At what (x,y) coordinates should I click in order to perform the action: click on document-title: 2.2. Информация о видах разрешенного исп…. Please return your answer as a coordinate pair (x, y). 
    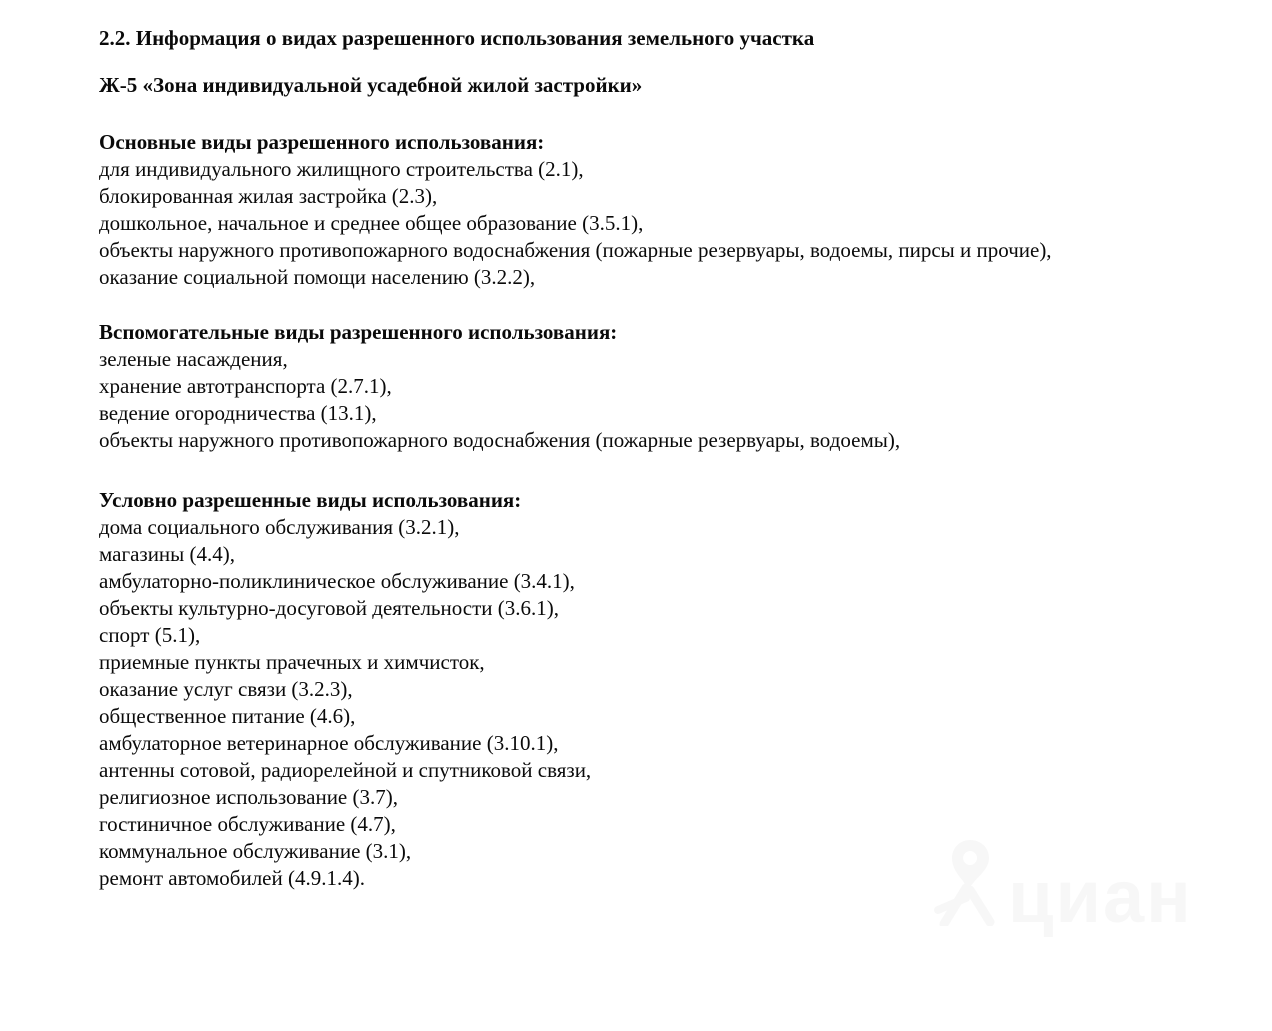
    Looking at the image, I should click on (457, 38).